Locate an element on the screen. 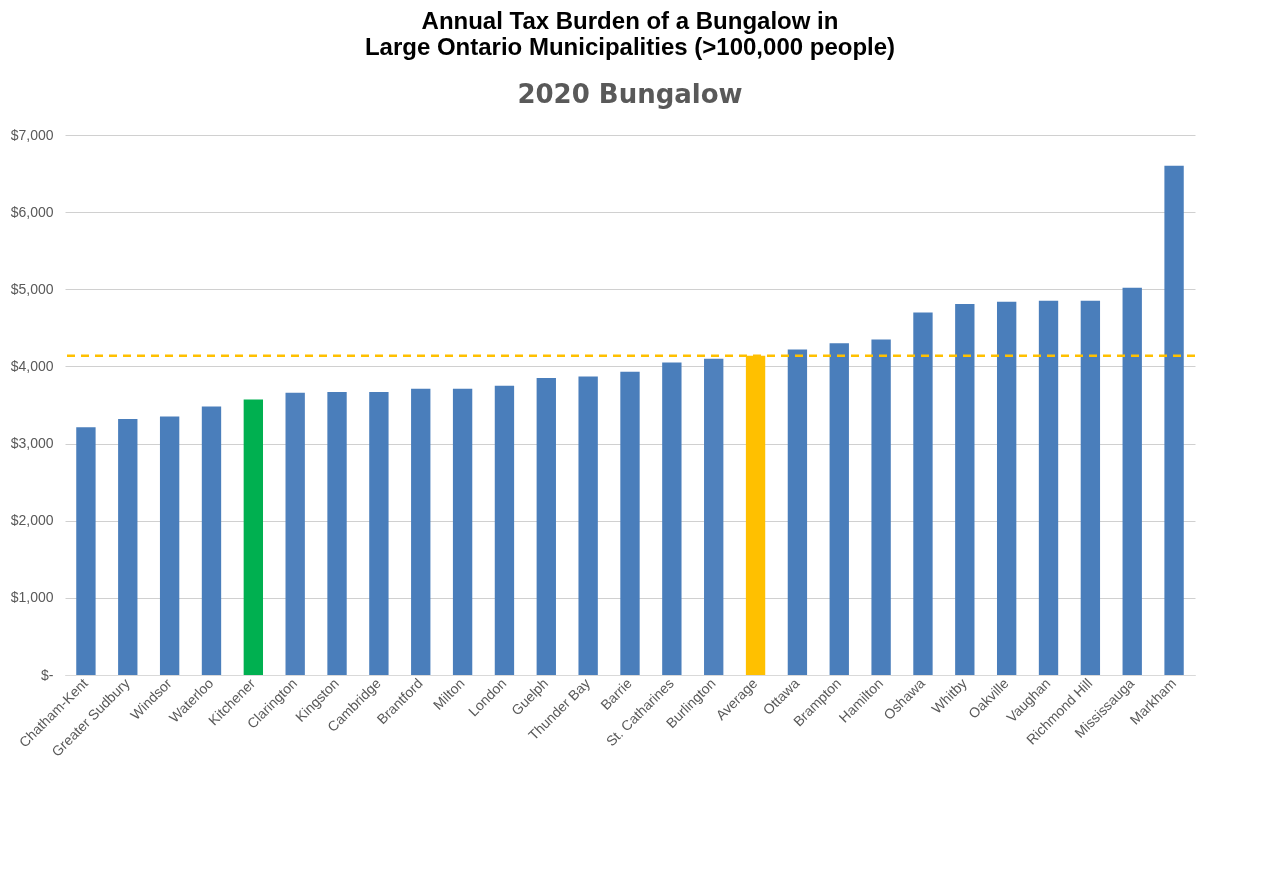  y-tick-label: $5,000 is located at coordinates (32, 288).